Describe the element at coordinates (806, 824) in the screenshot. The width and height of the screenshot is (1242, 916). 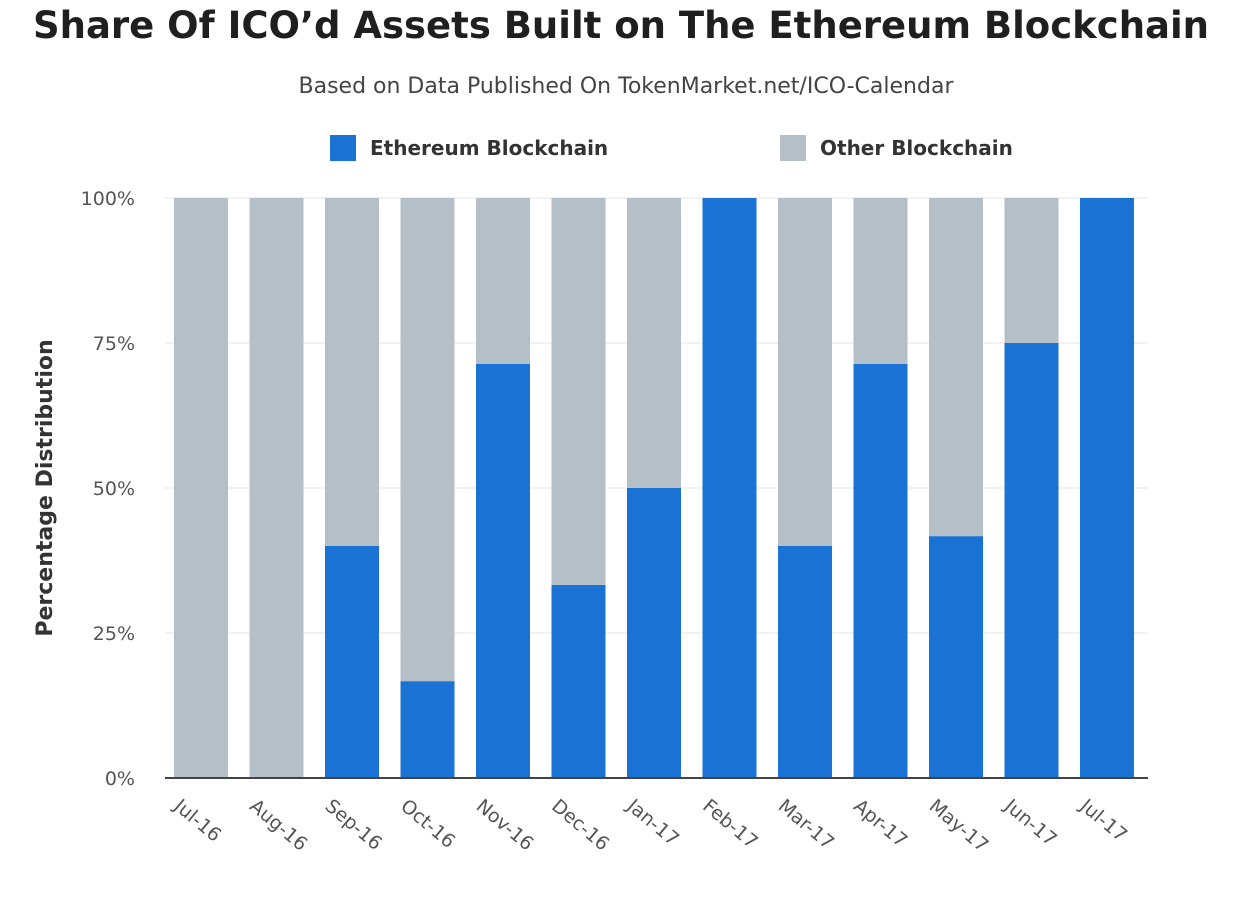
I see `x-tick-label: Mar-17` at that location.